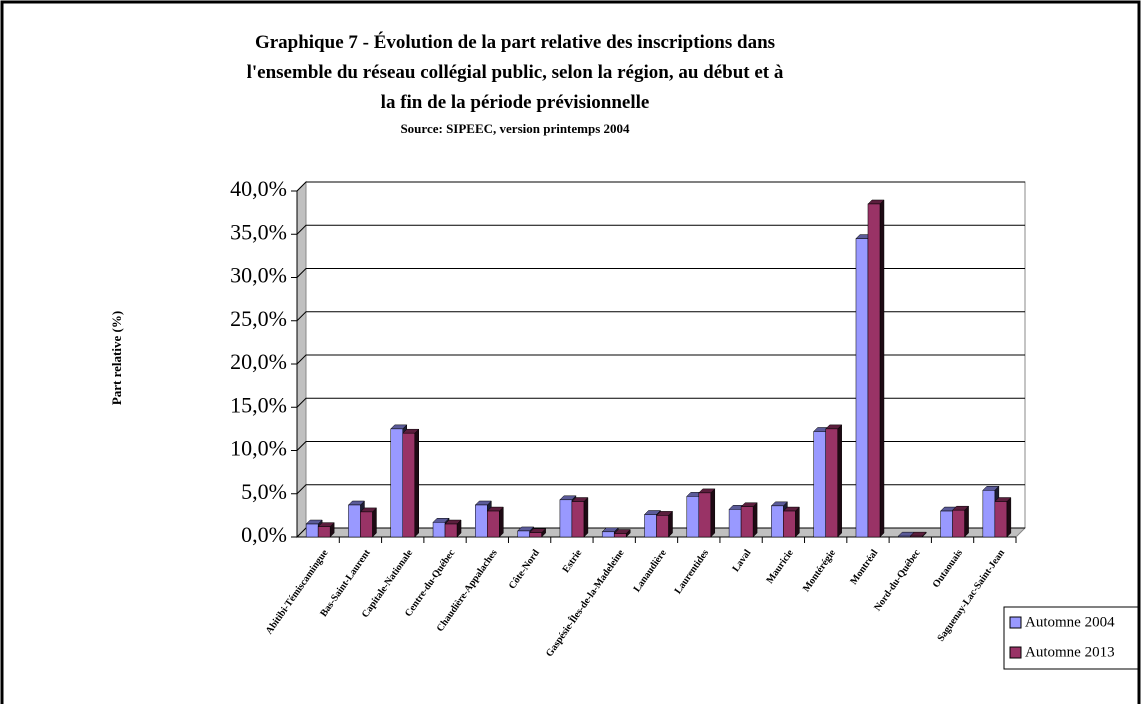 The height and width of the screenshot is (704, 1141). What do you see at coordinates (515, 128) in the screenshot?
I see `chart-subtitle: Source: SIPEEC, version printemps 2004` at bounding box center [515, 128].